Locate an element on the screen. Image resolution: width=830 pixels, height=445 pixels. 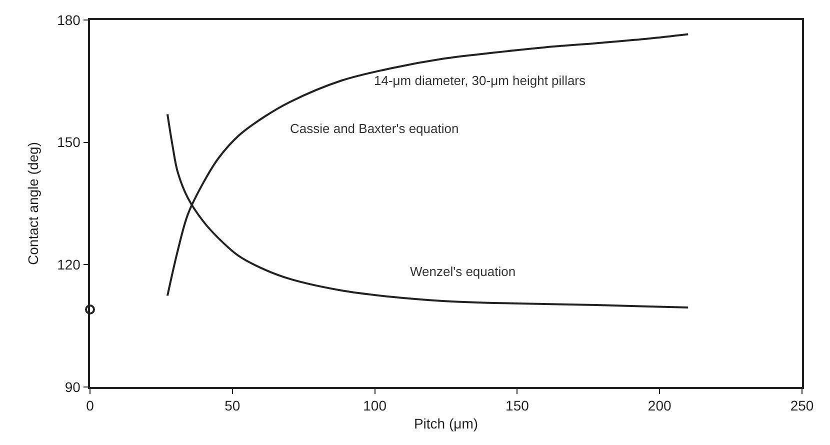
x-tick-label: 150 is located at coordinates (518, 406).